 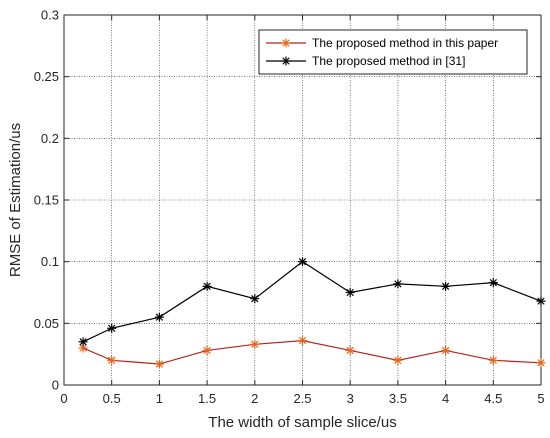 I want to click on y-tick-label: 0, so click(x=55, y=385).